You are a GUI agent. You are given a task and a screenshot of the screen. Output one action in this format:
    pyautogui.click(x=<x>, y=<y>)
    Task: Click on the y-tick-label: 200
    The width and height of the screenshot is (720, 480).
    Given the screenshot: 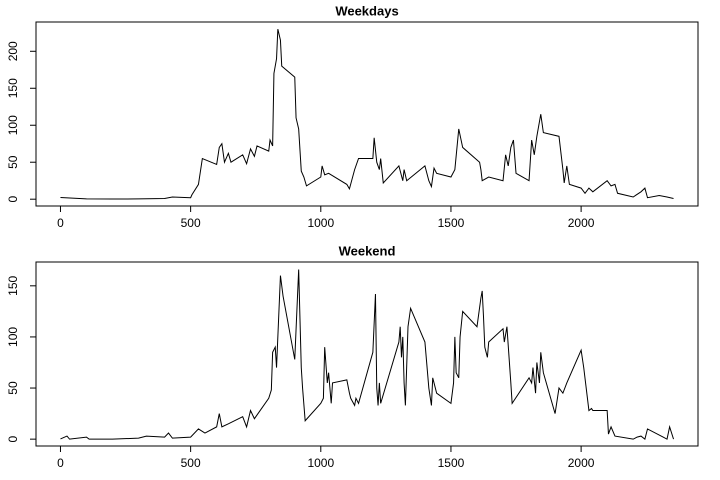 What is the action you would take?
    pyautogui.click(x=13, y=51)
    